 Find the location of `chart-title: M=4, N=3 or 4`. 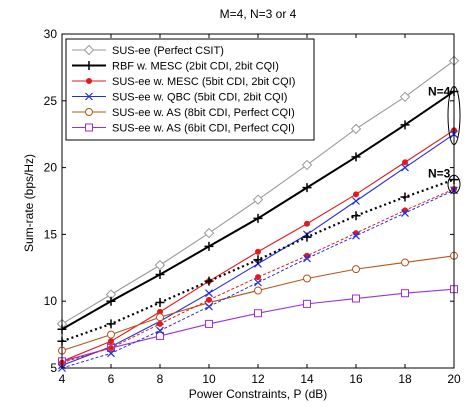

chart-title: M=4, N=3 or 4 is located at coordinates (258, 14).